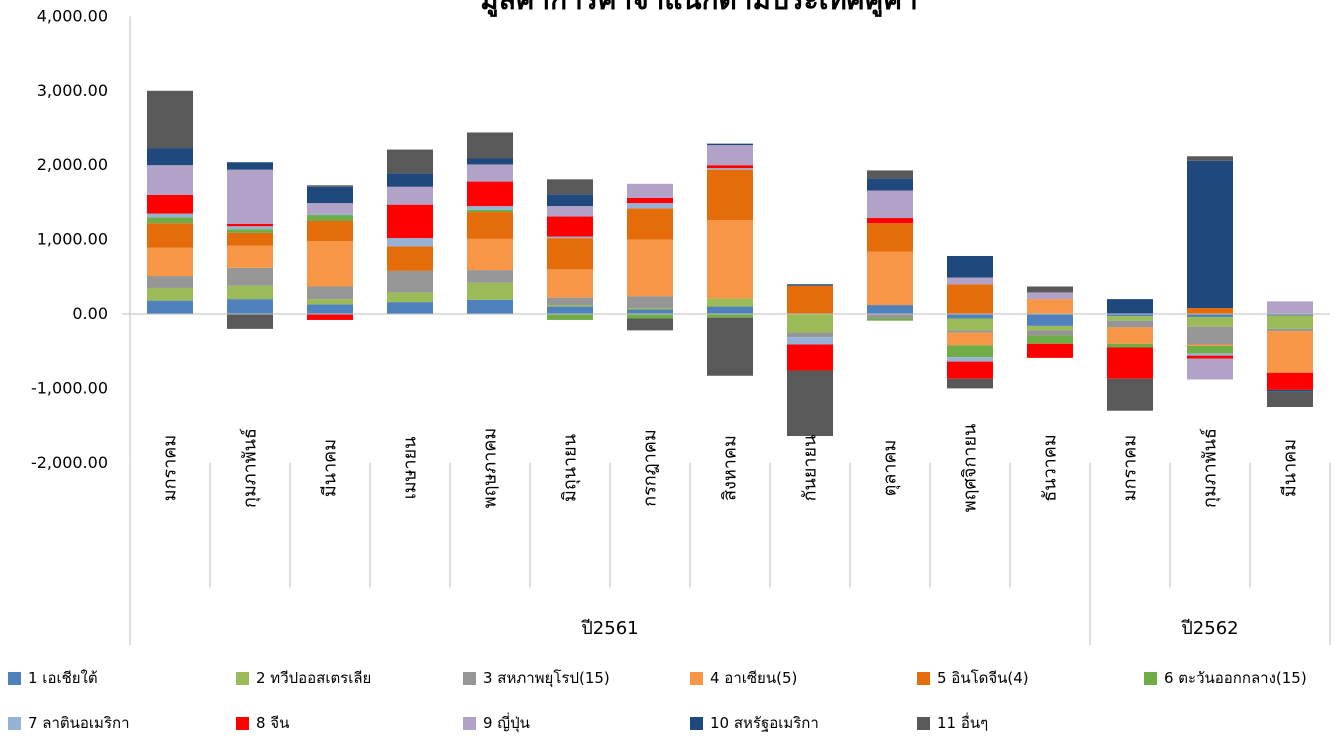  Describe the element at coordinates (754, 678) in the screenshot. I see `legend-label: 4 อาเซียน(5)` at that location.